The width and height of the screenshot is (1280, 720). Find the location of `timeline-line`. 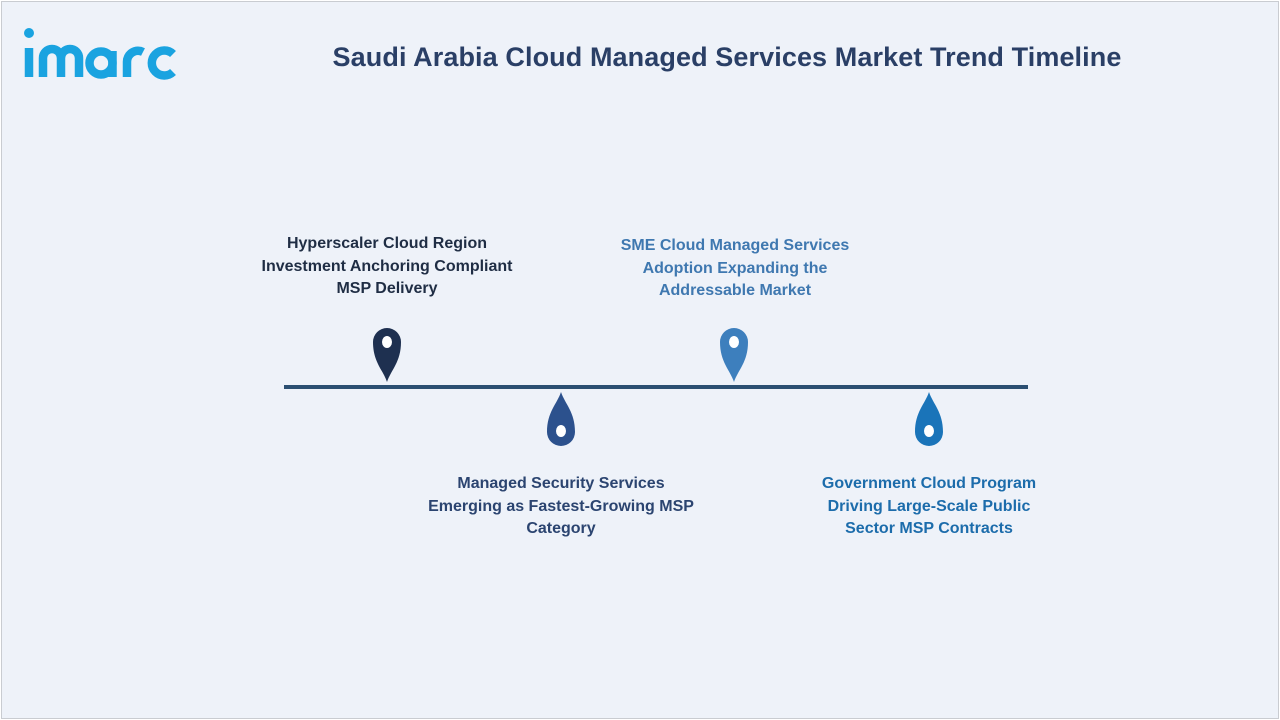

timeline-line is located at coordinates (656, 387).